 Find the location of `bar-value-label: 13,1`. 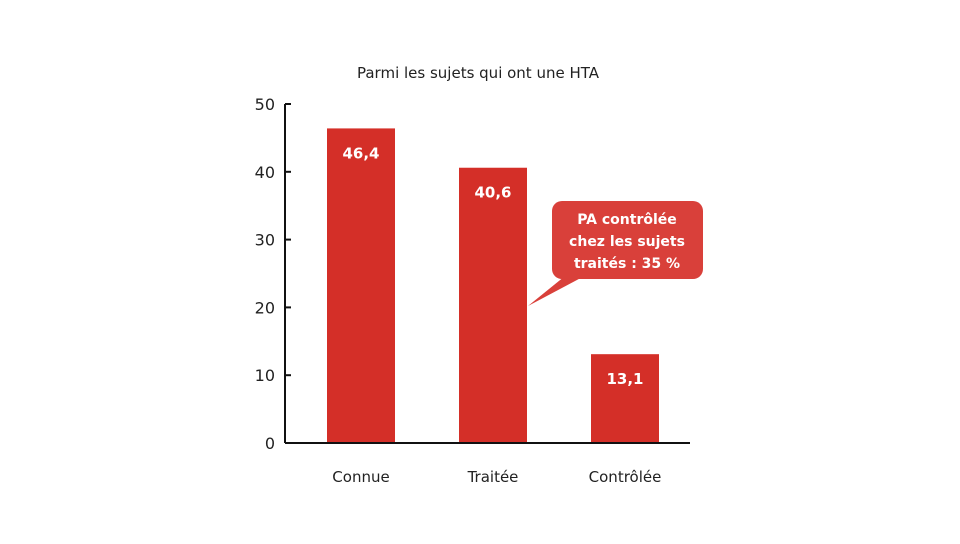

bar-value-label: 13,1 is located at coordinates (624, 379).